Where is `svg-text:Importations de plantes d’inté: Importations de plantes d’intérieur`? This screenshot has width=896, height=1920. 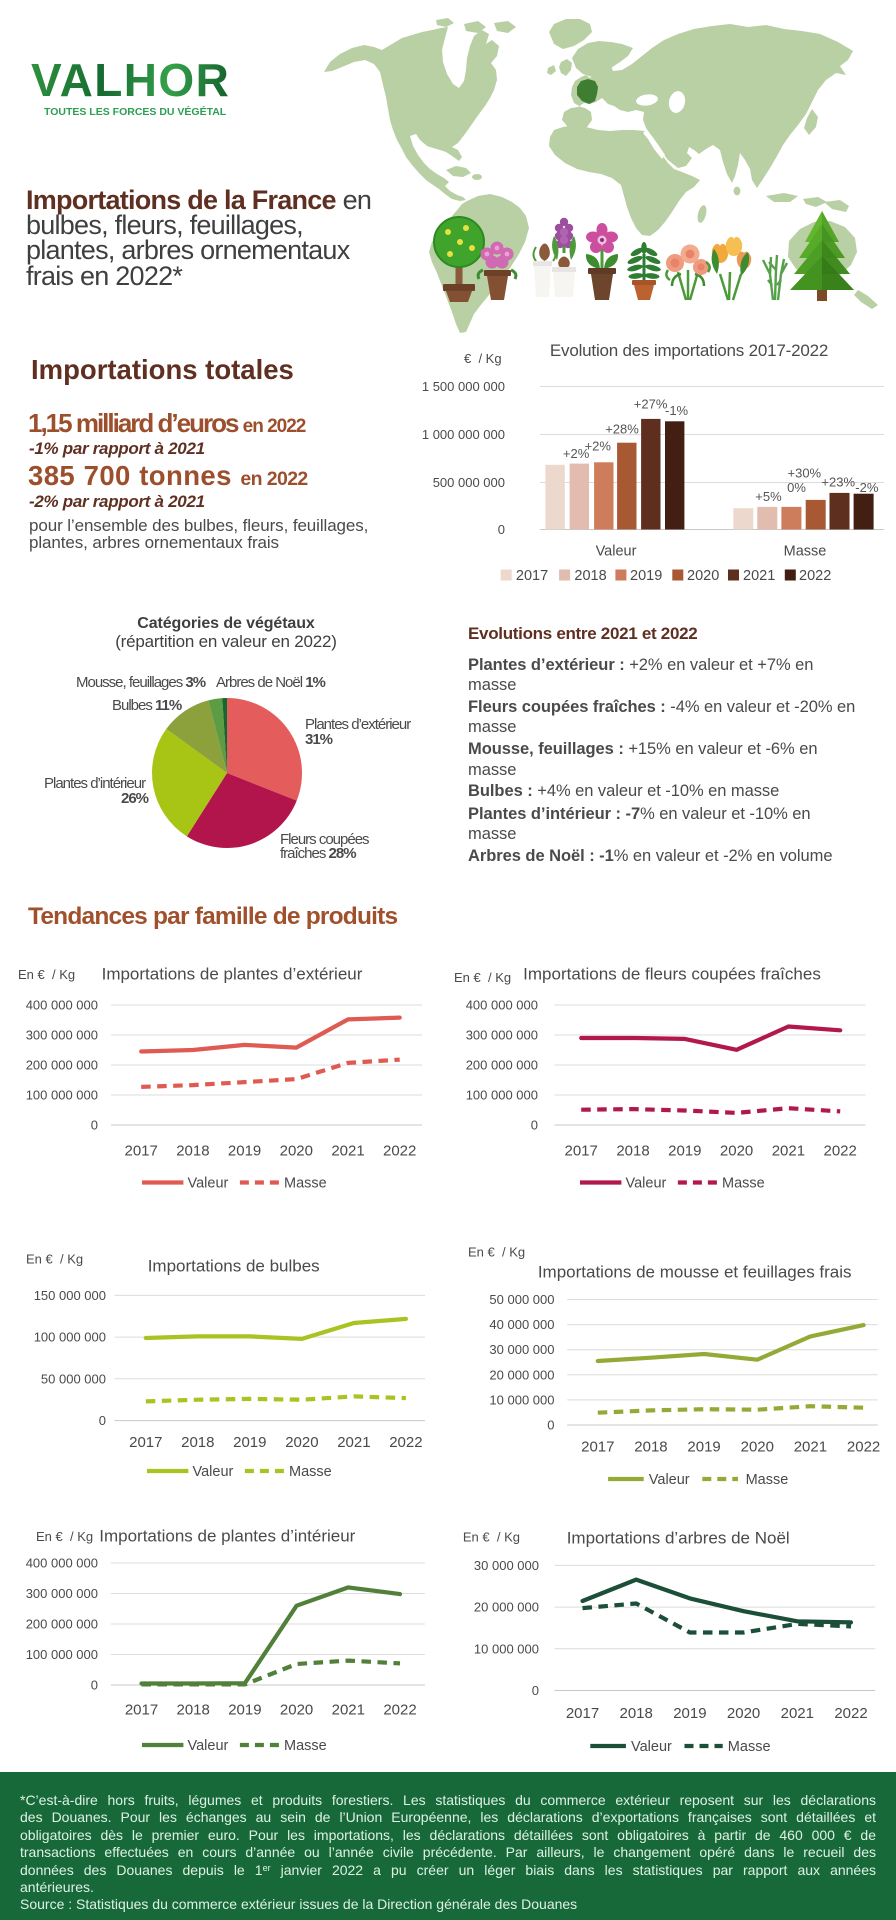 svg-text:Importations de plantes d’inté: Importations de plantes d’intérieur is located at coordinates (227, 1536).